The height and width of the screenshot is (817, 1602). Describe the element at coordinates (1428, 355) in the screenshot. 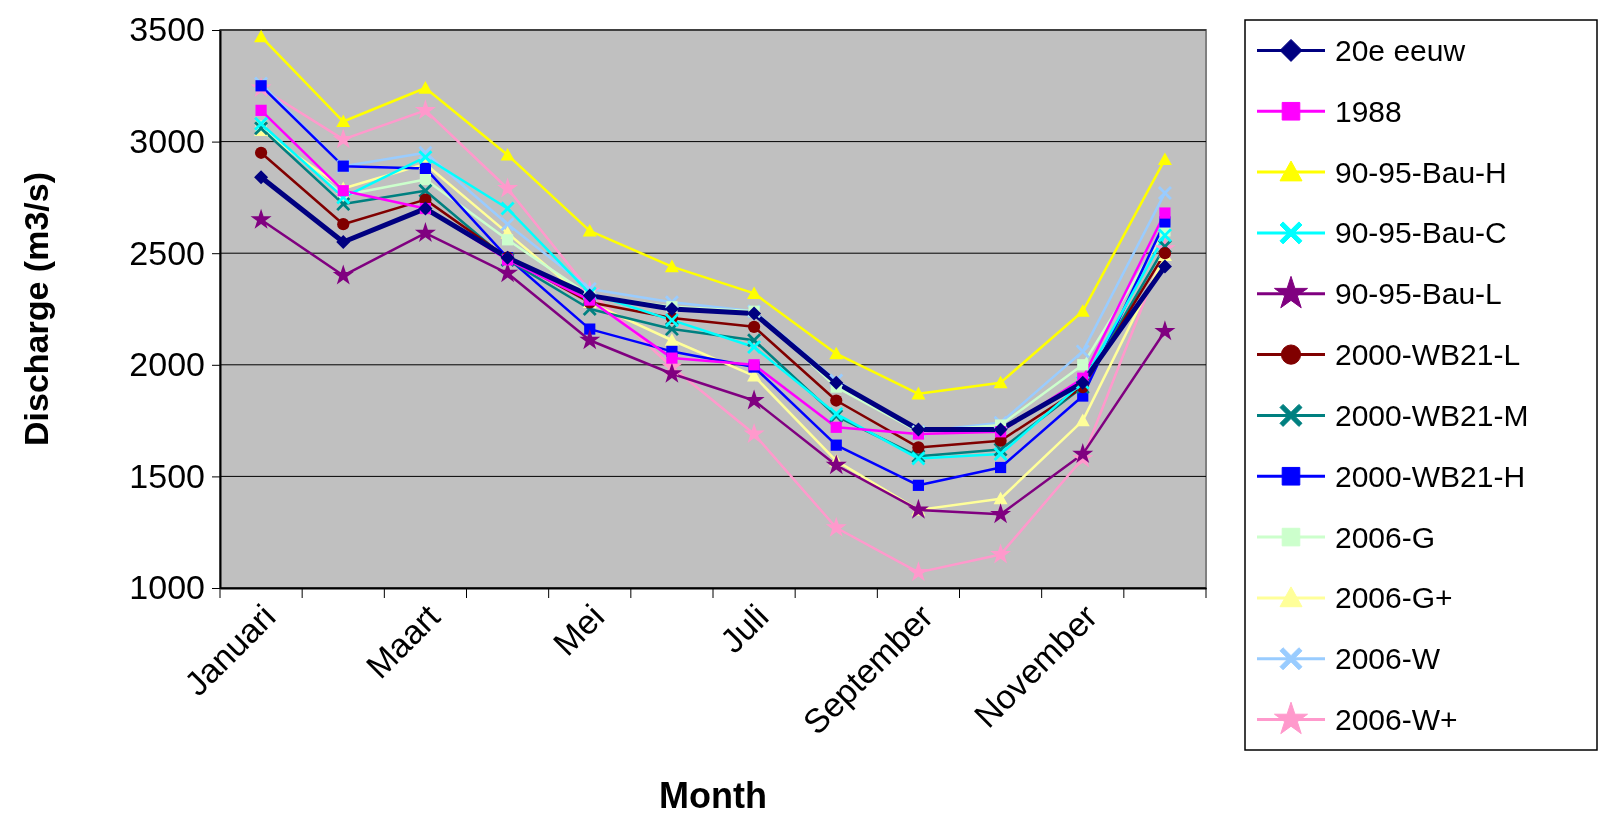

I see `legend-label: 2000-WB21-L` at that location.